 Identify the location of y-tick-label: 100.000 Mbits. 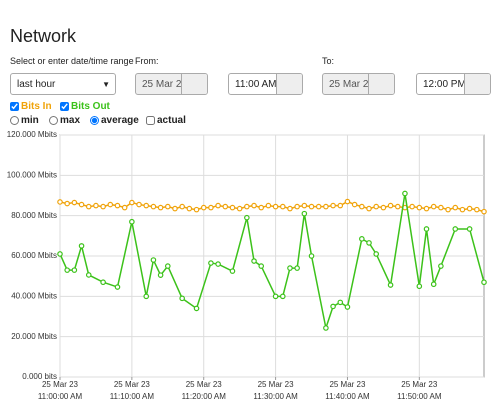
(32, 174).